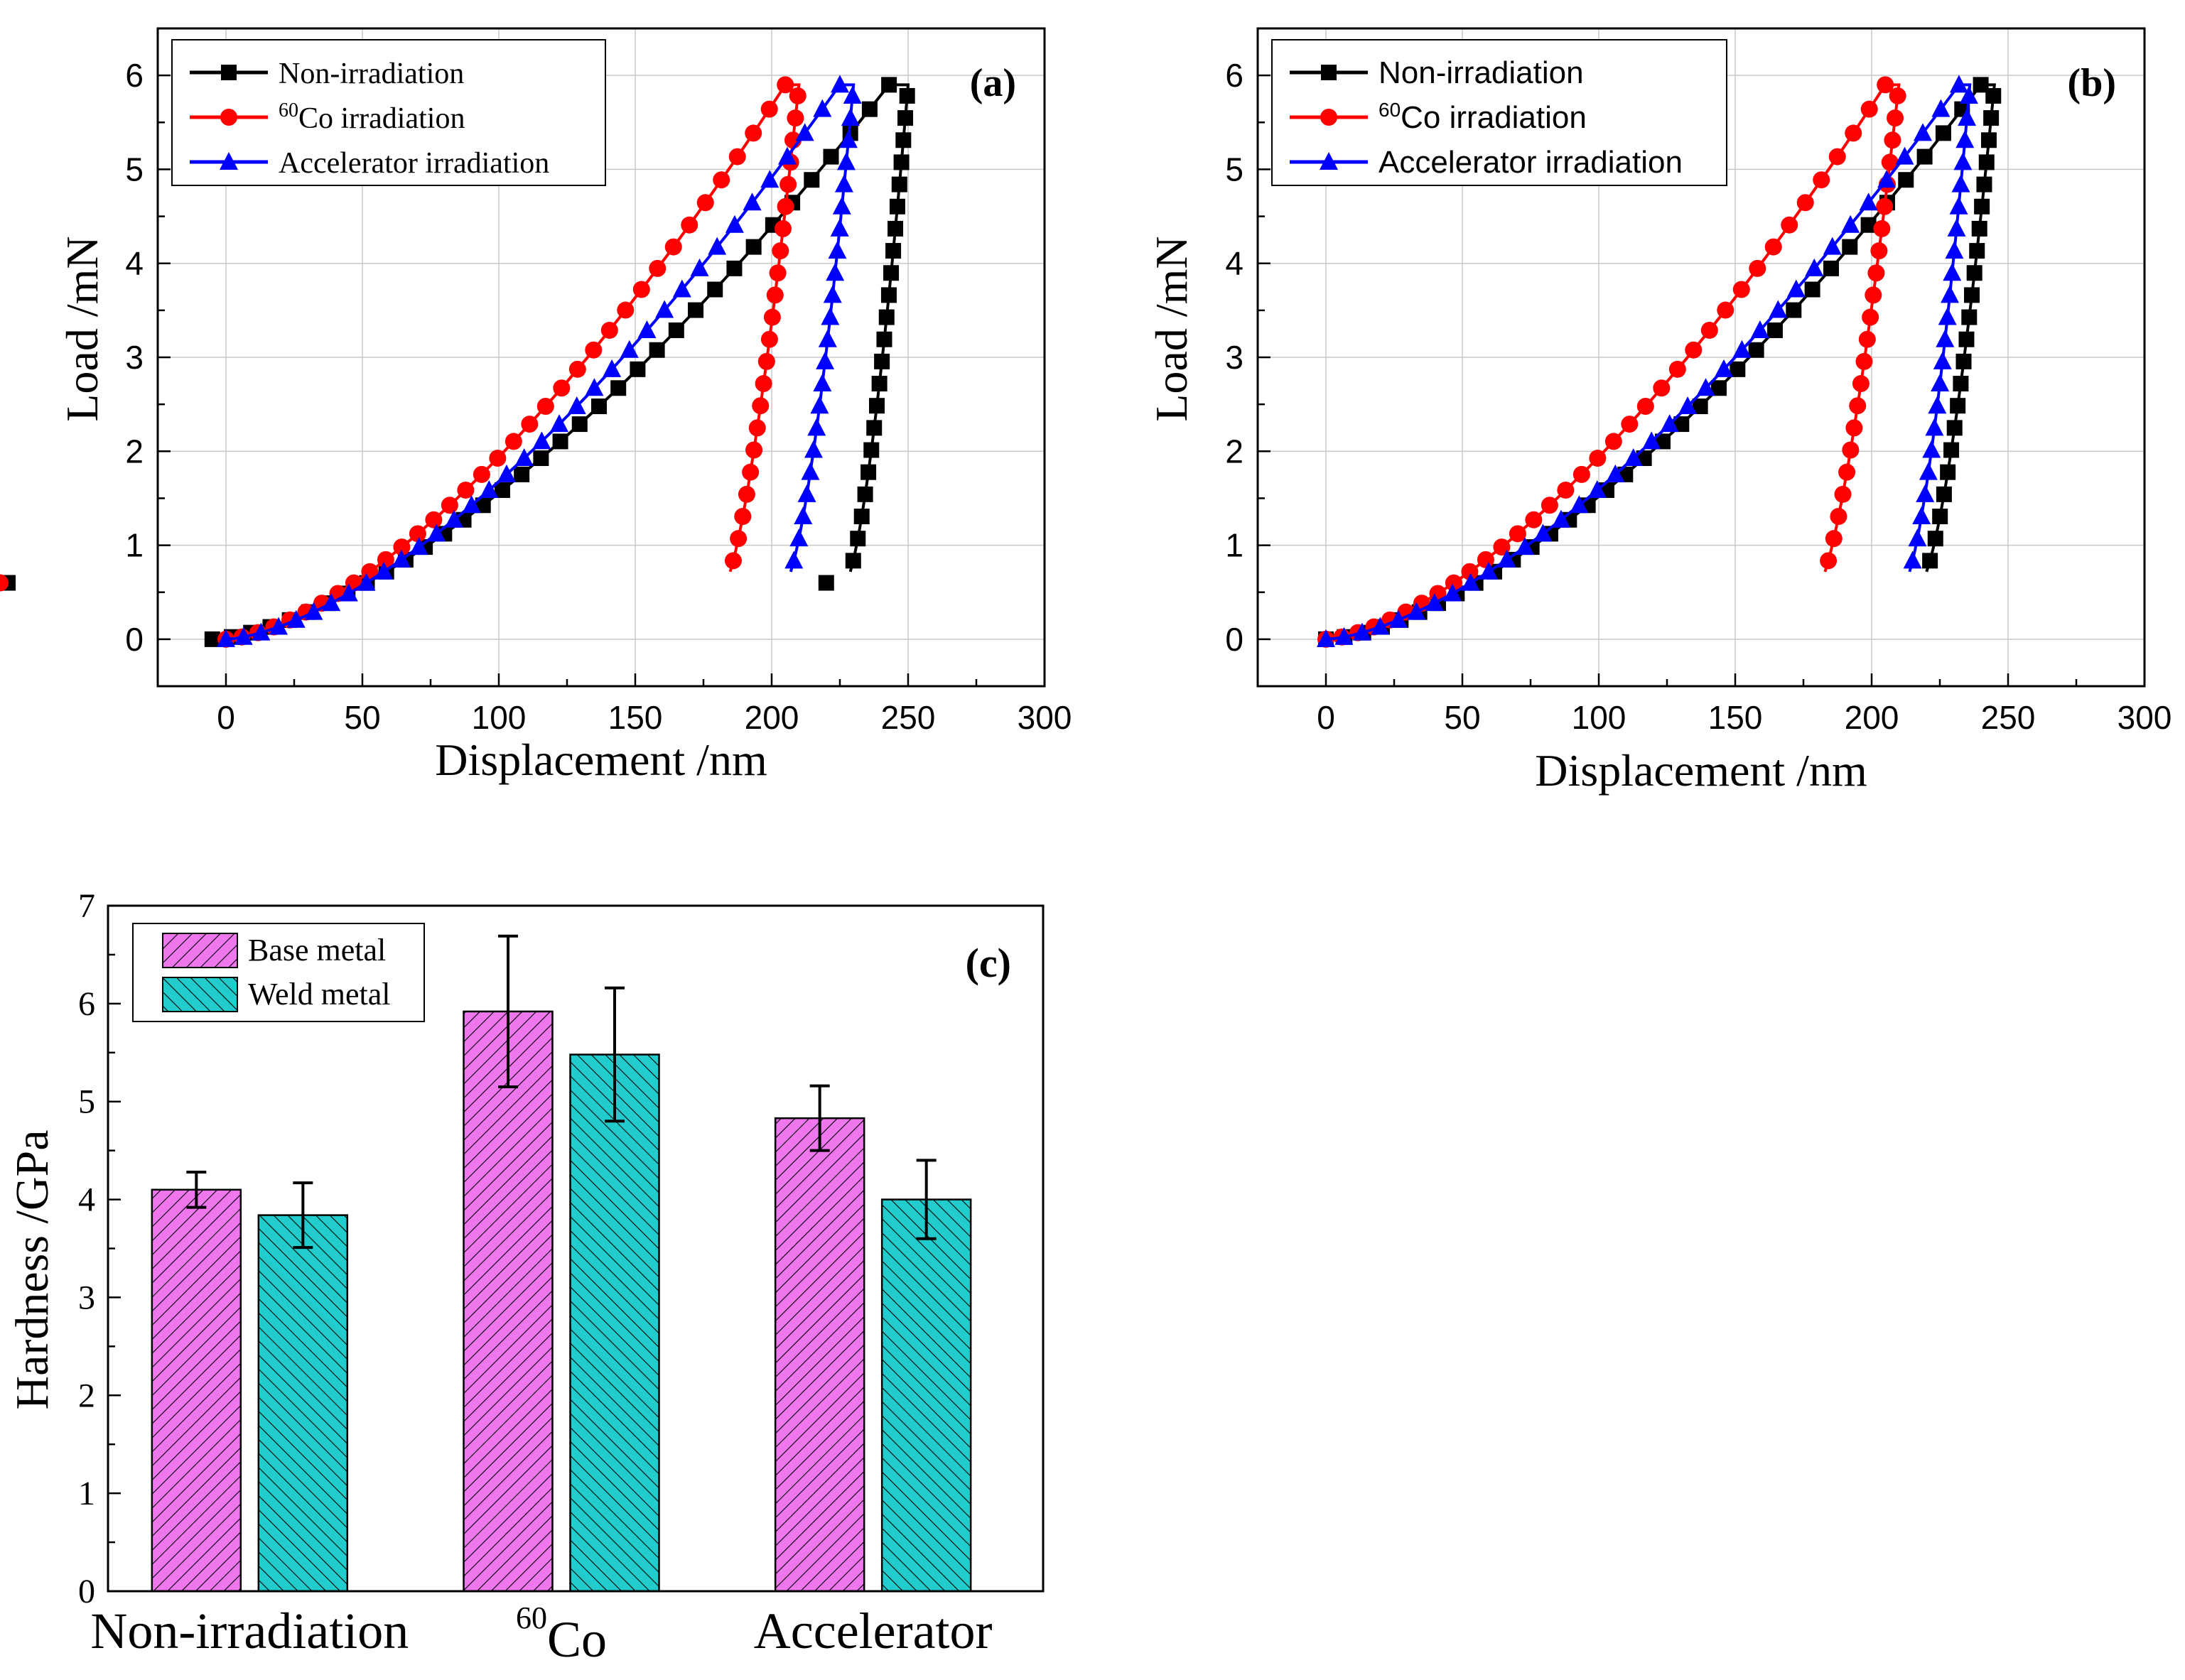  Describe the element at coordinates (1462, 718) in the screenshot. I see `x-tick-label: 50` at that location.